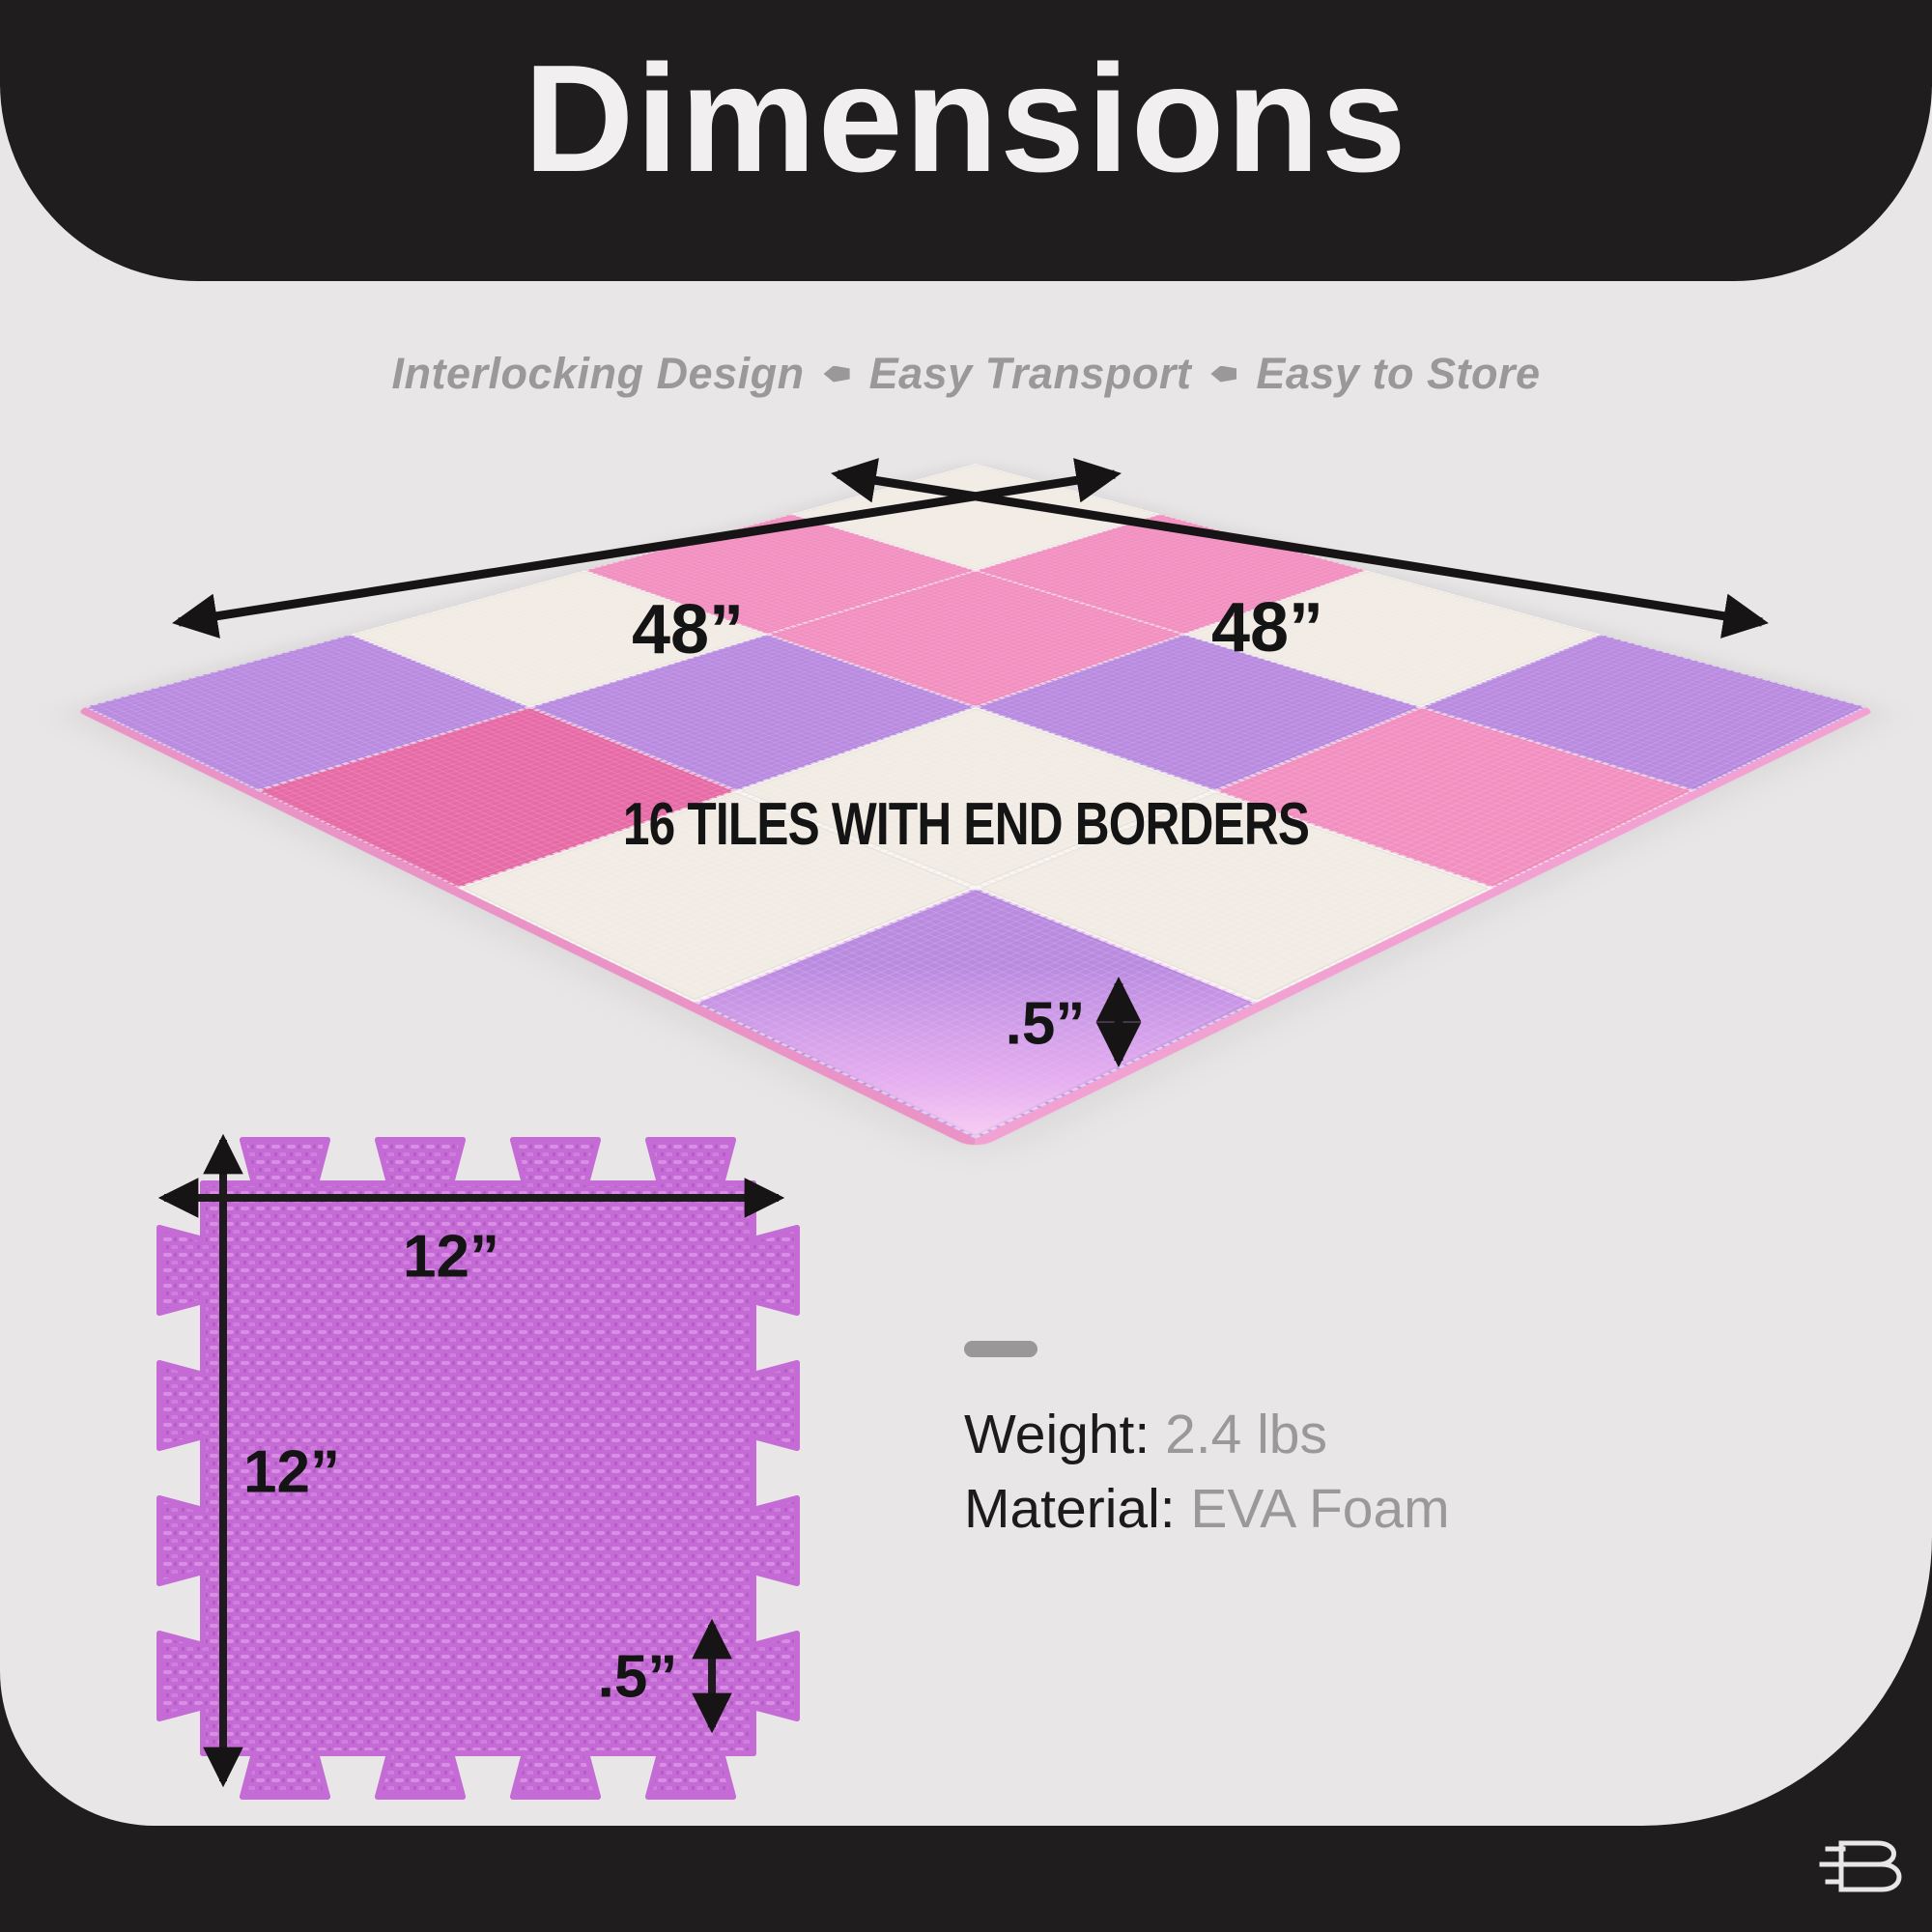 Image resolution: width=1932 pixels, height=1932 pixels. Describe the element at coordinates (1057, 1434) in the screenshot. I see `spec-label: Weight:` at that location.